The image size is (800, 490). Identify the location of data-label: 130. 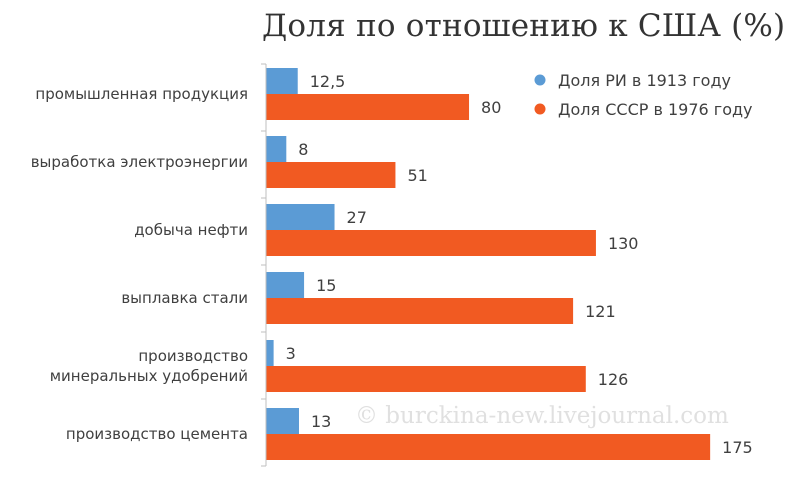
(623, 243).